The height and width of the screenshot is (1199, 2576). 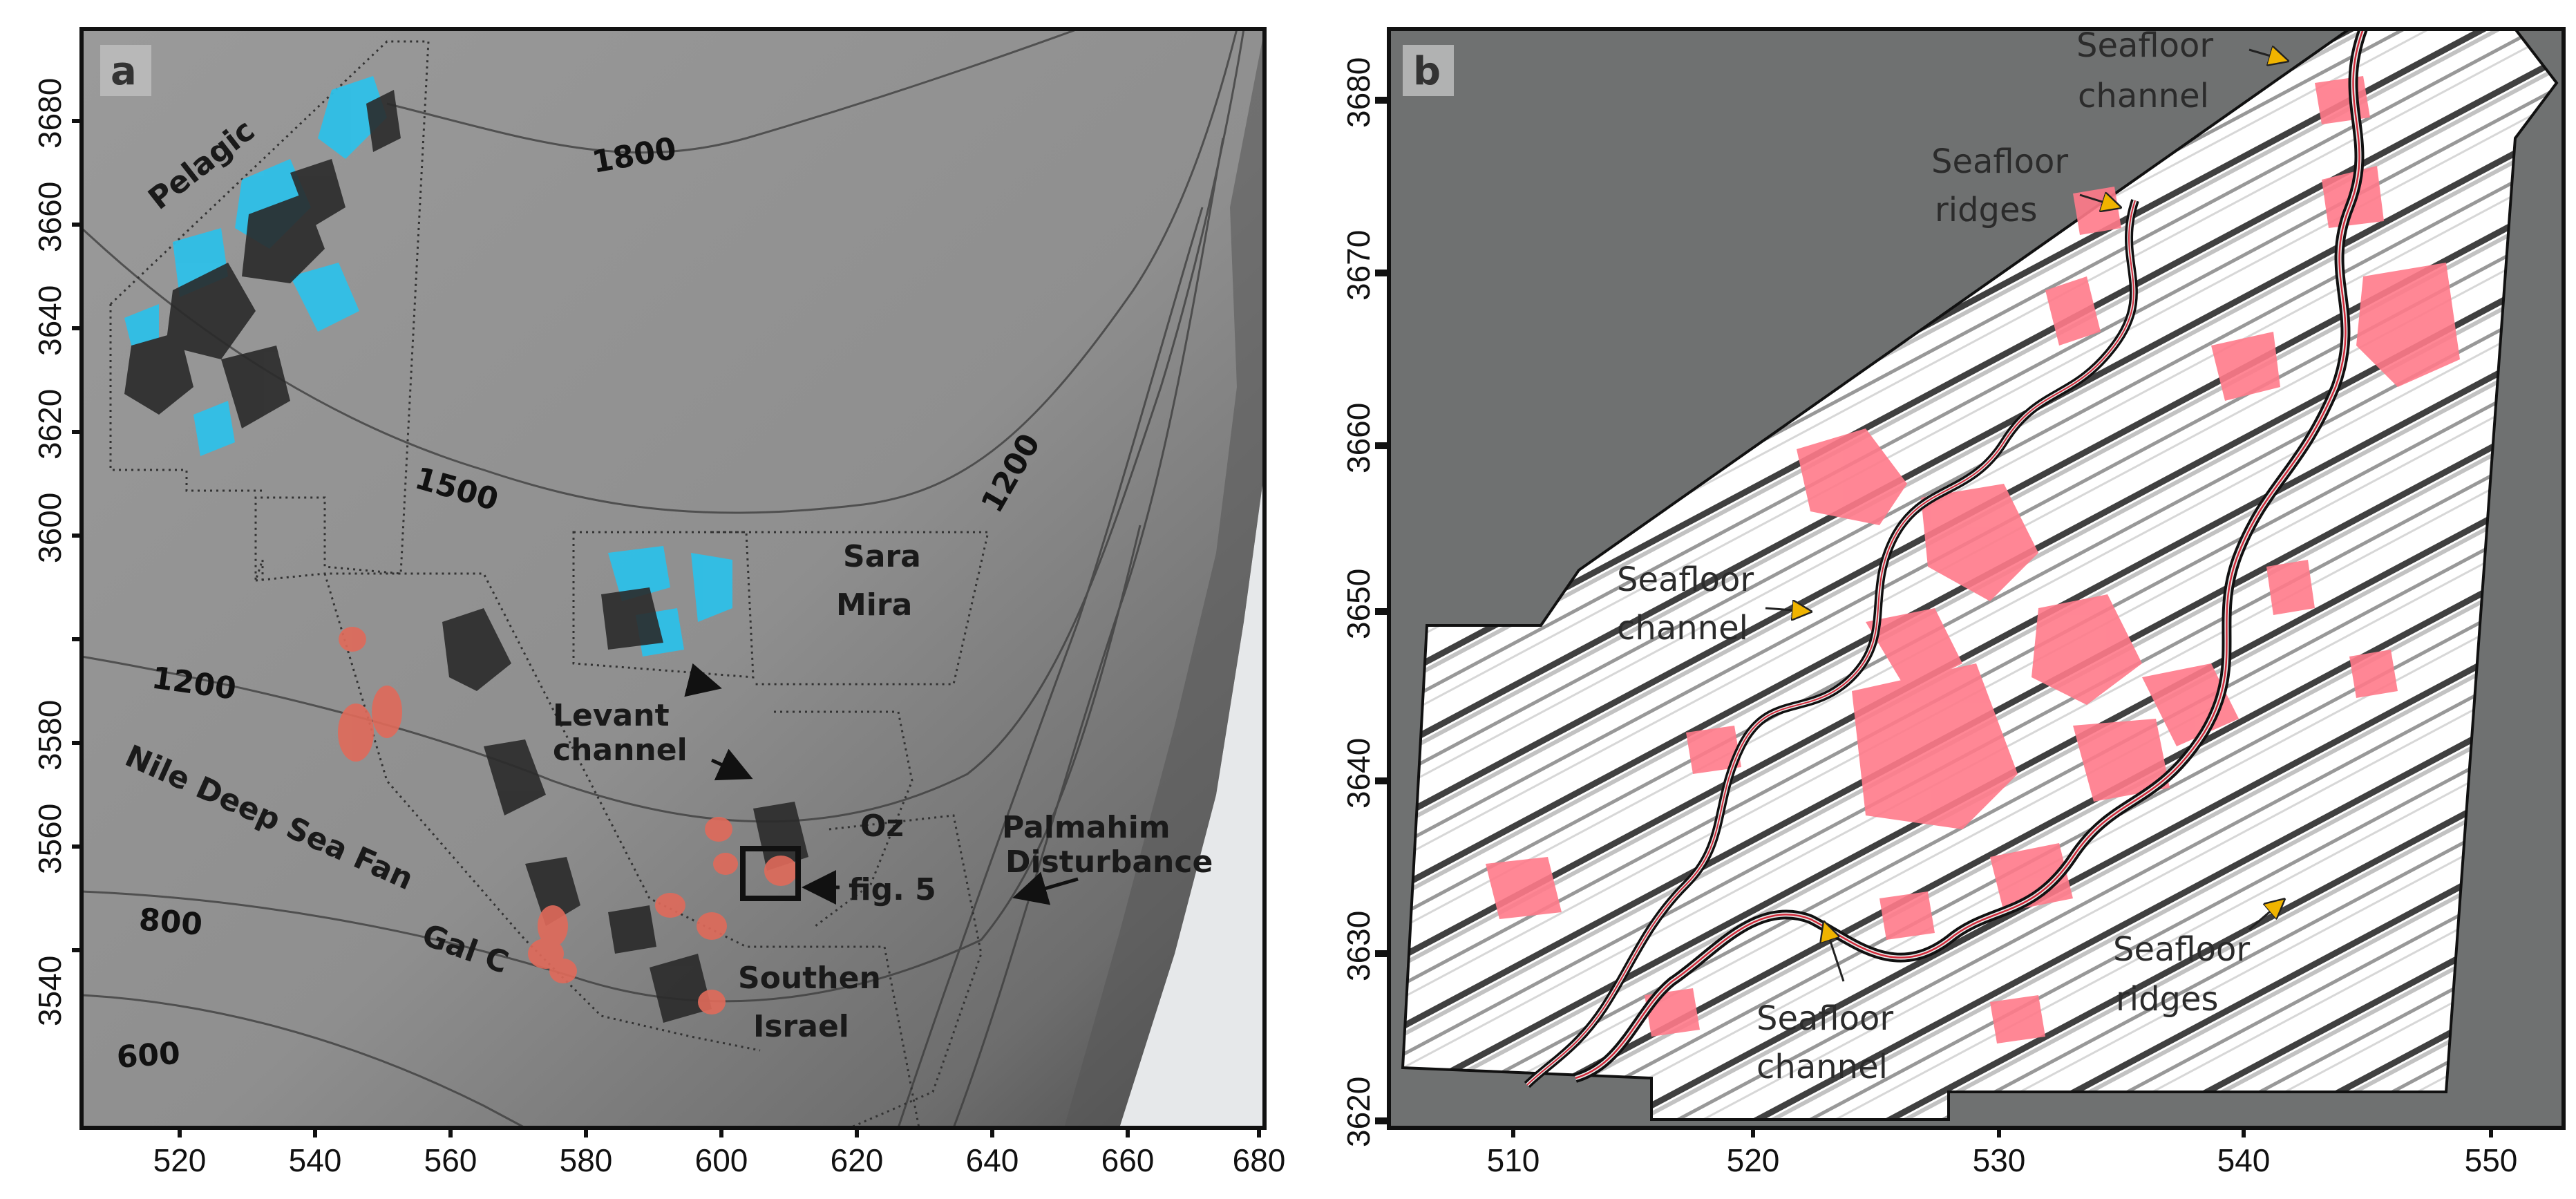 I want to click on panel-b-y-axis, so click(x=1382, y=611).